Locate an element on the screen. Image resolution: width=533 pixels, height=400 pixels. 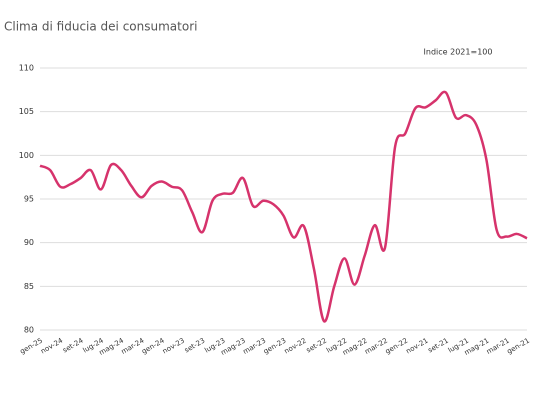
x-tick-label: mar-21 is located at coordinates (498, 346).